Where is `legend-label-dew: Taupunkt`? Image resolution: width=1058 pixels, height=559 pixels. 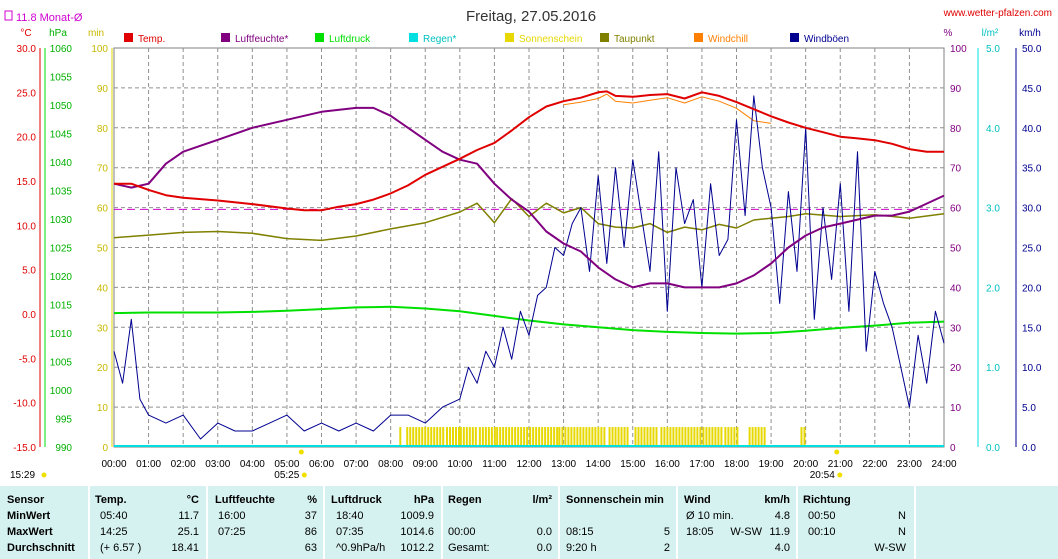
legend-label-dew: Taupunkt is located at coordinates (634, 39).